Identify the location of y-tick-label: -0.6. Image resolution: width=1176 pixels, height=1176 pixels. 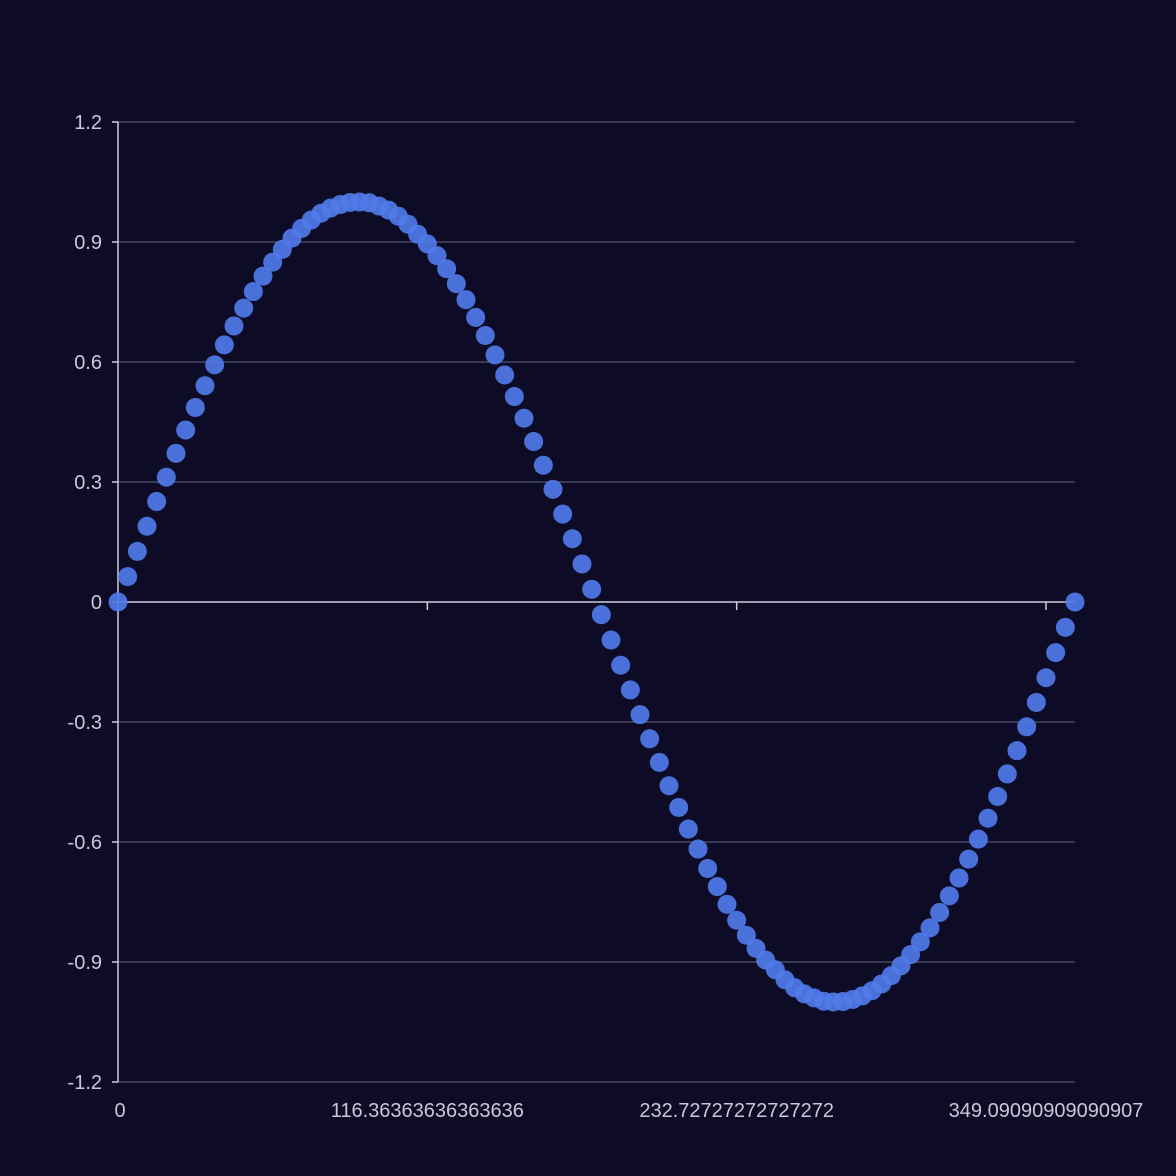
(85, 843).